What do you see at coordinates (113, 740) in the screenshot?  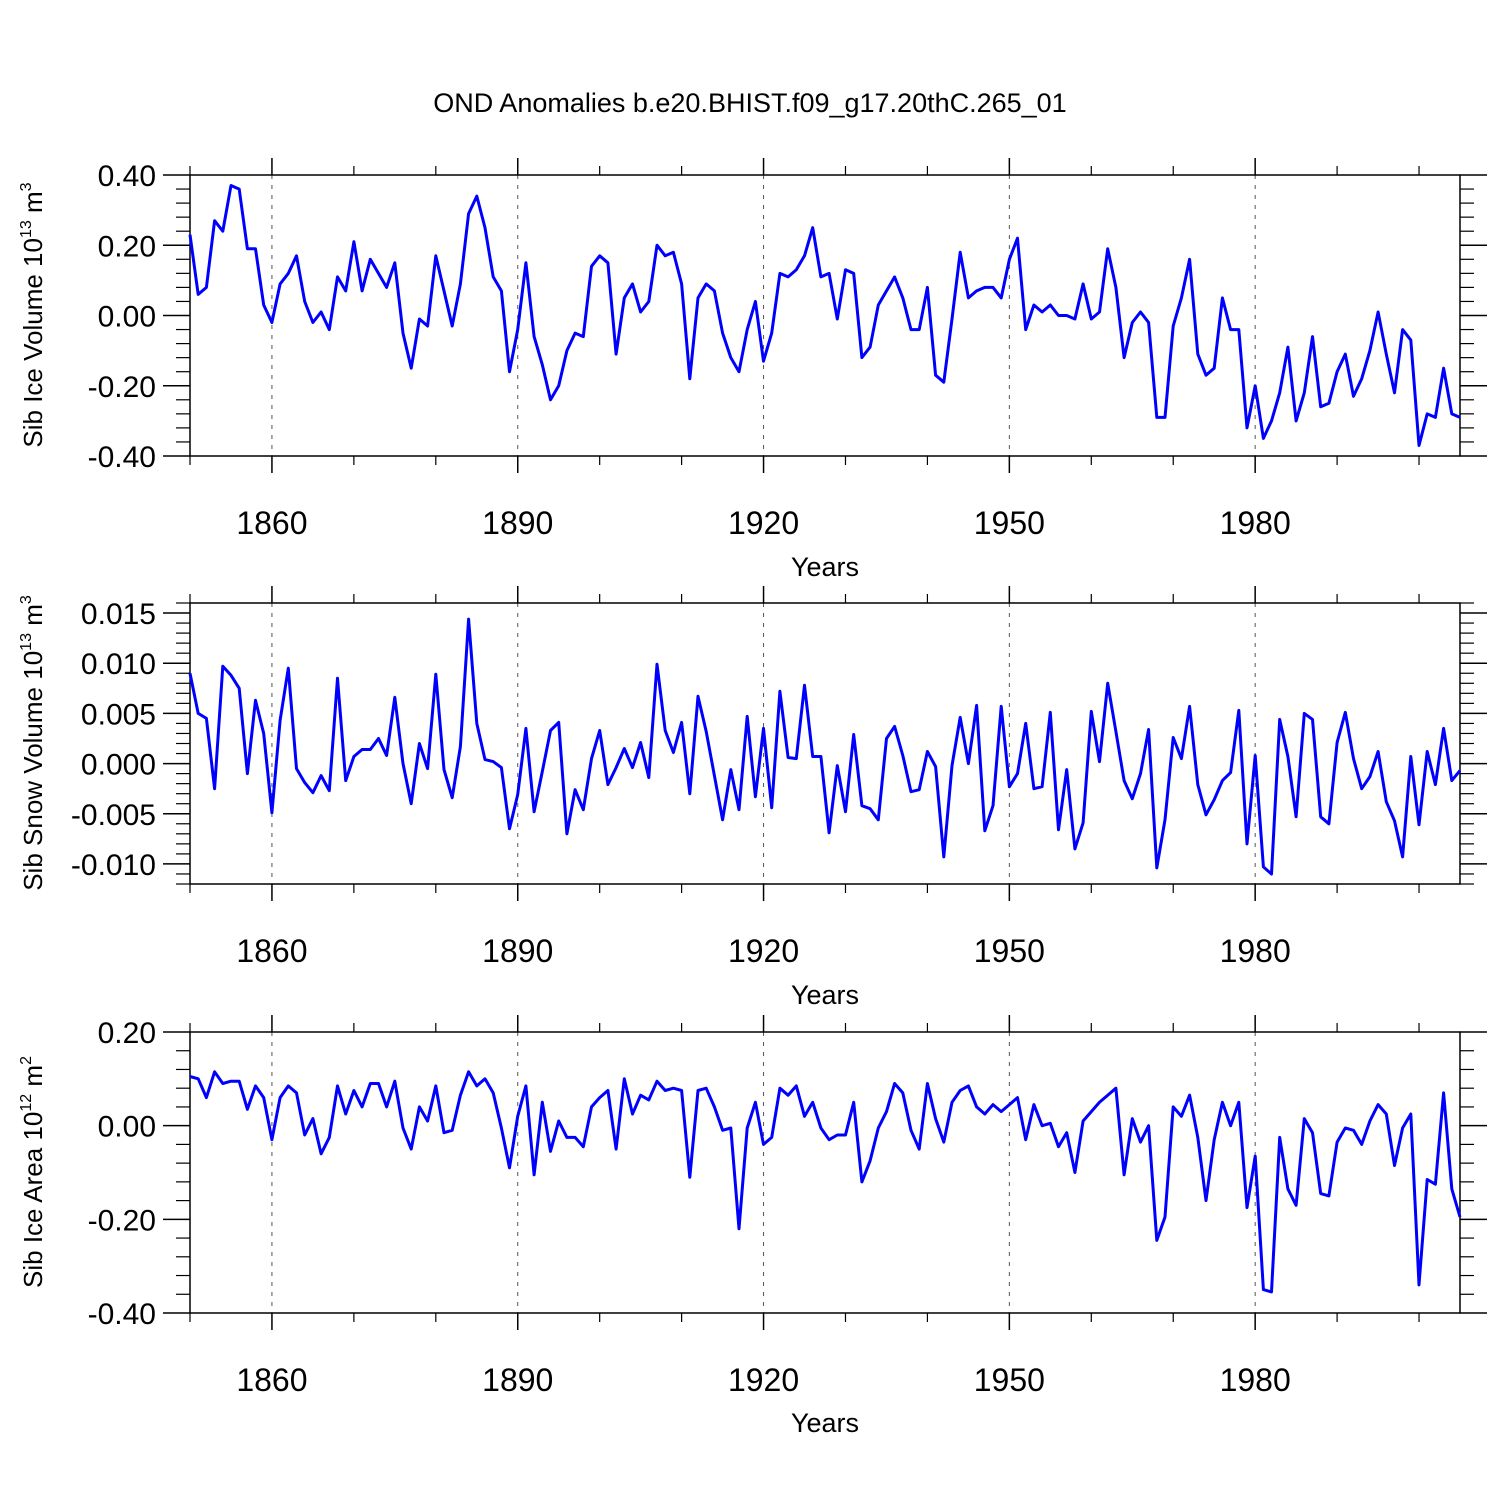 I see `y-tick-labels: -0.010 -0.005 0.000 0.005 0.010 0.015` at bounding box center [113, 740].